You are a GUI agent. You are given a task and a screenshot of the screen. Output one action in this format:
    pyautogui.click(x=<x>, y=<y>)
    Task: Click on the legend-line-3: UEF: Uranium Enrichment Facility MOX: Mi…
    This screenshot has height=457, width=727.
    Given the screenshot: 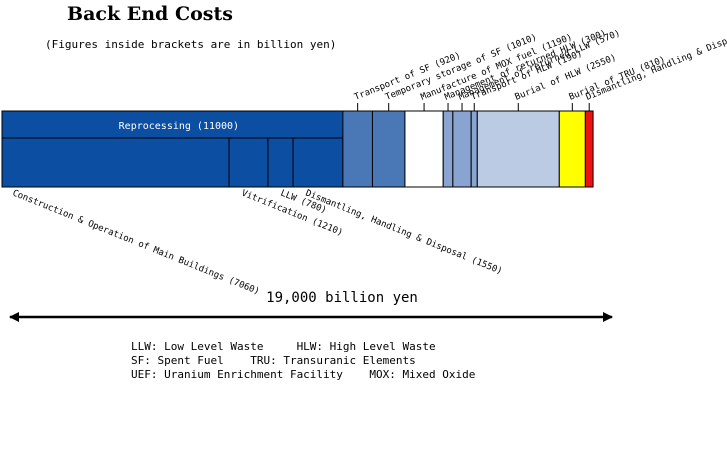 What is the action you would take?
    pyautogui.click(x=303, y=374)
    